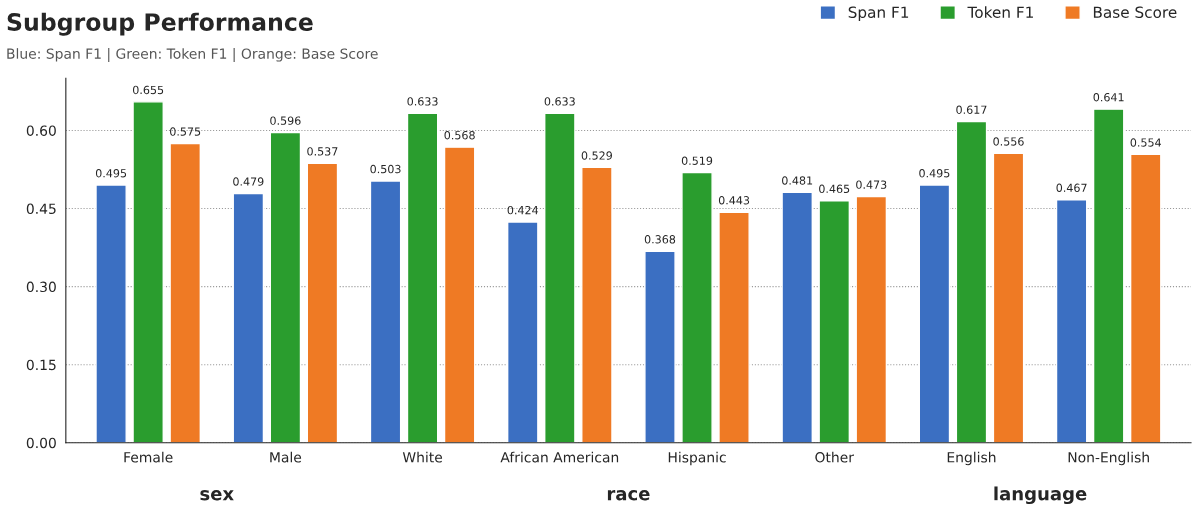 This screenshot has height=506, width=1197. Describe the element at coordinates (1135, 12) in the screenshot. I see `legend-label: Base Score` at that location.